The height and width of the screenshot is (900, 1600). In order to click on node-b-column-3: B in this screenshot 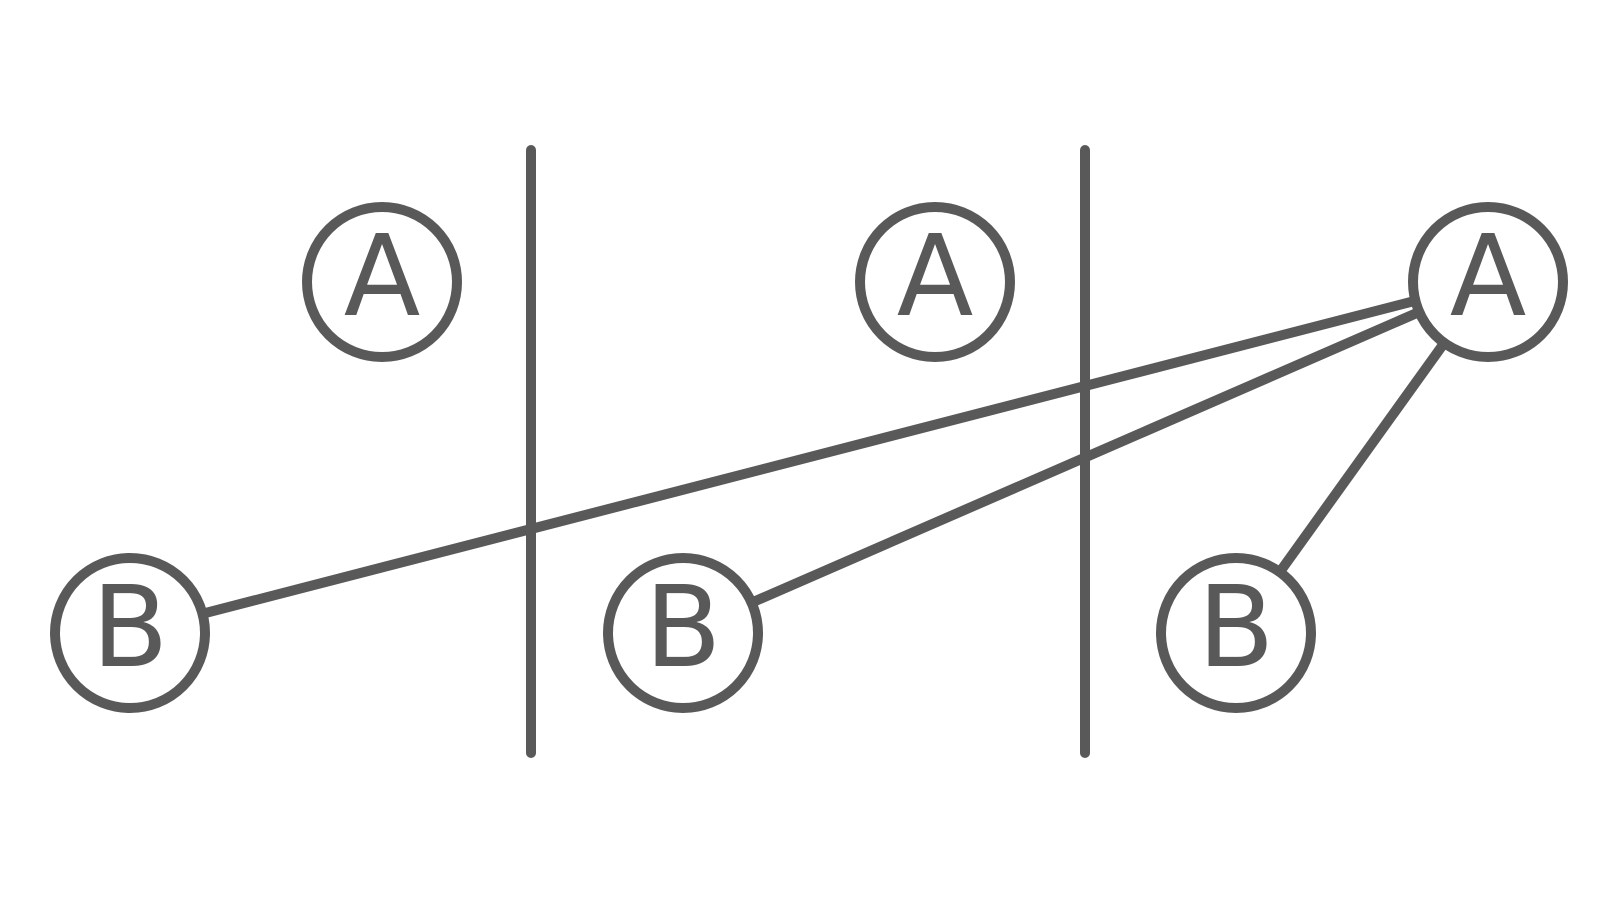, I will do `click(1236, 633)`.